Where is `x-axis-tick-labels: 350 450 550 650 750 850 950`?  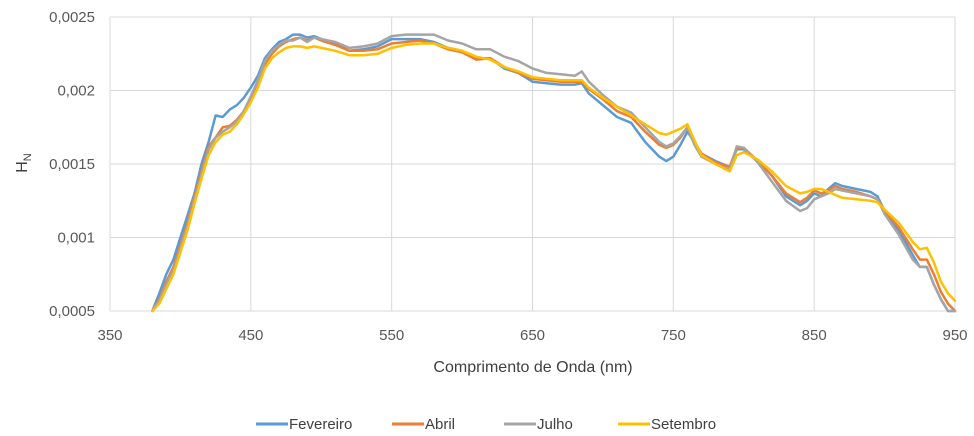 x-axis-tick-labels: 350 450 550 650 750 850 950 is located at coordinates (532, 335).